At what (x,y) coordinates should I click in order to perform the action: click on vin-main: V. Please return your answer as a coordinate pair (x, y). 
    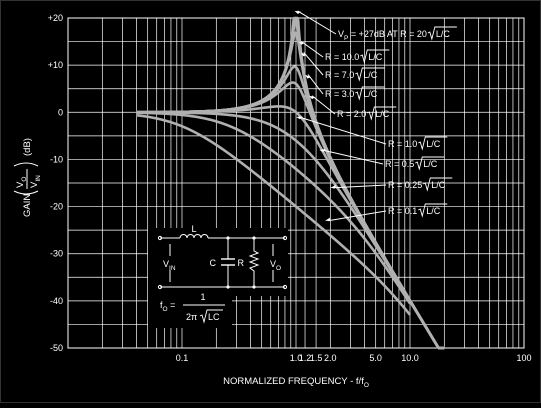
    Looking at the image, I should click on (166, 264).